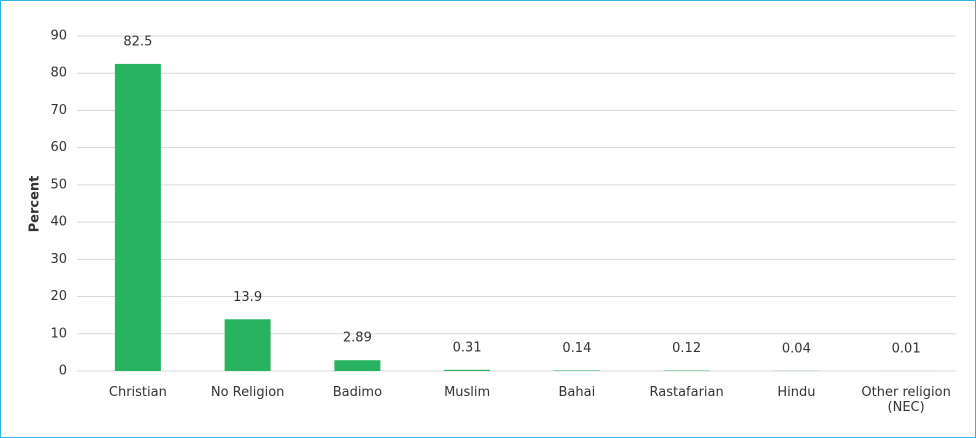 The height and width of the screenshot is (438, 976). Describe the element at coordinates (247, 297) in the screenshot. I see `data-label: 13.9` at that location.